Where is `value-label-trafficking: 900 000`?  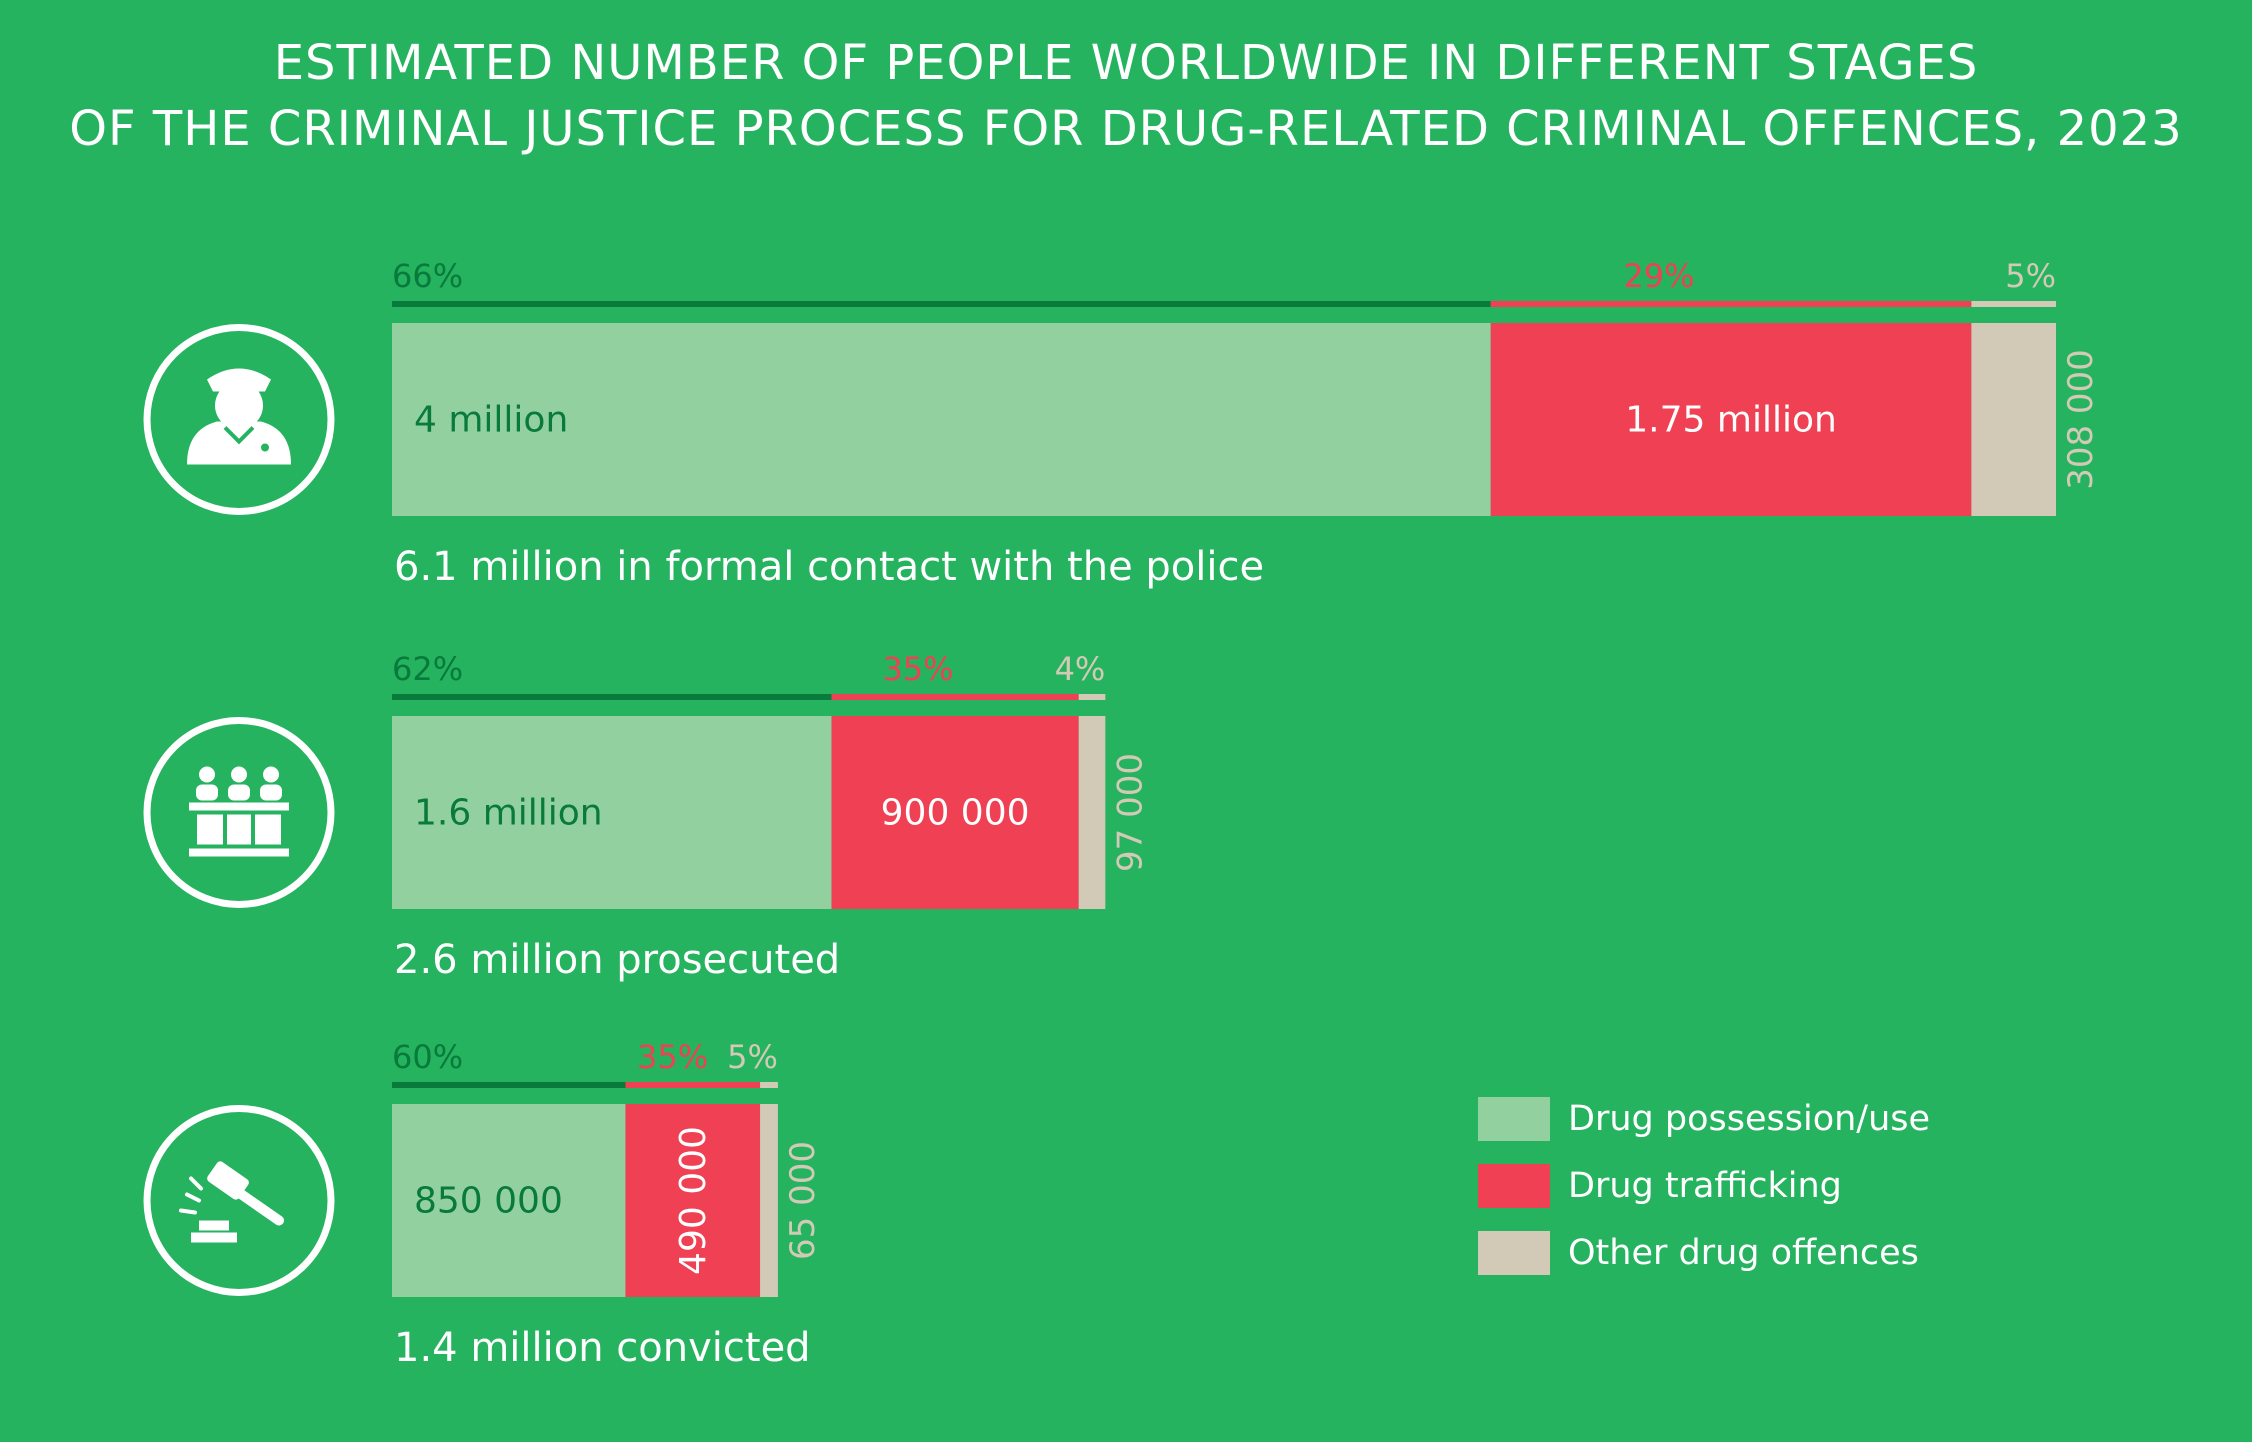 value-label-trafficking: 900 000 is located at coordinates (955, 813).